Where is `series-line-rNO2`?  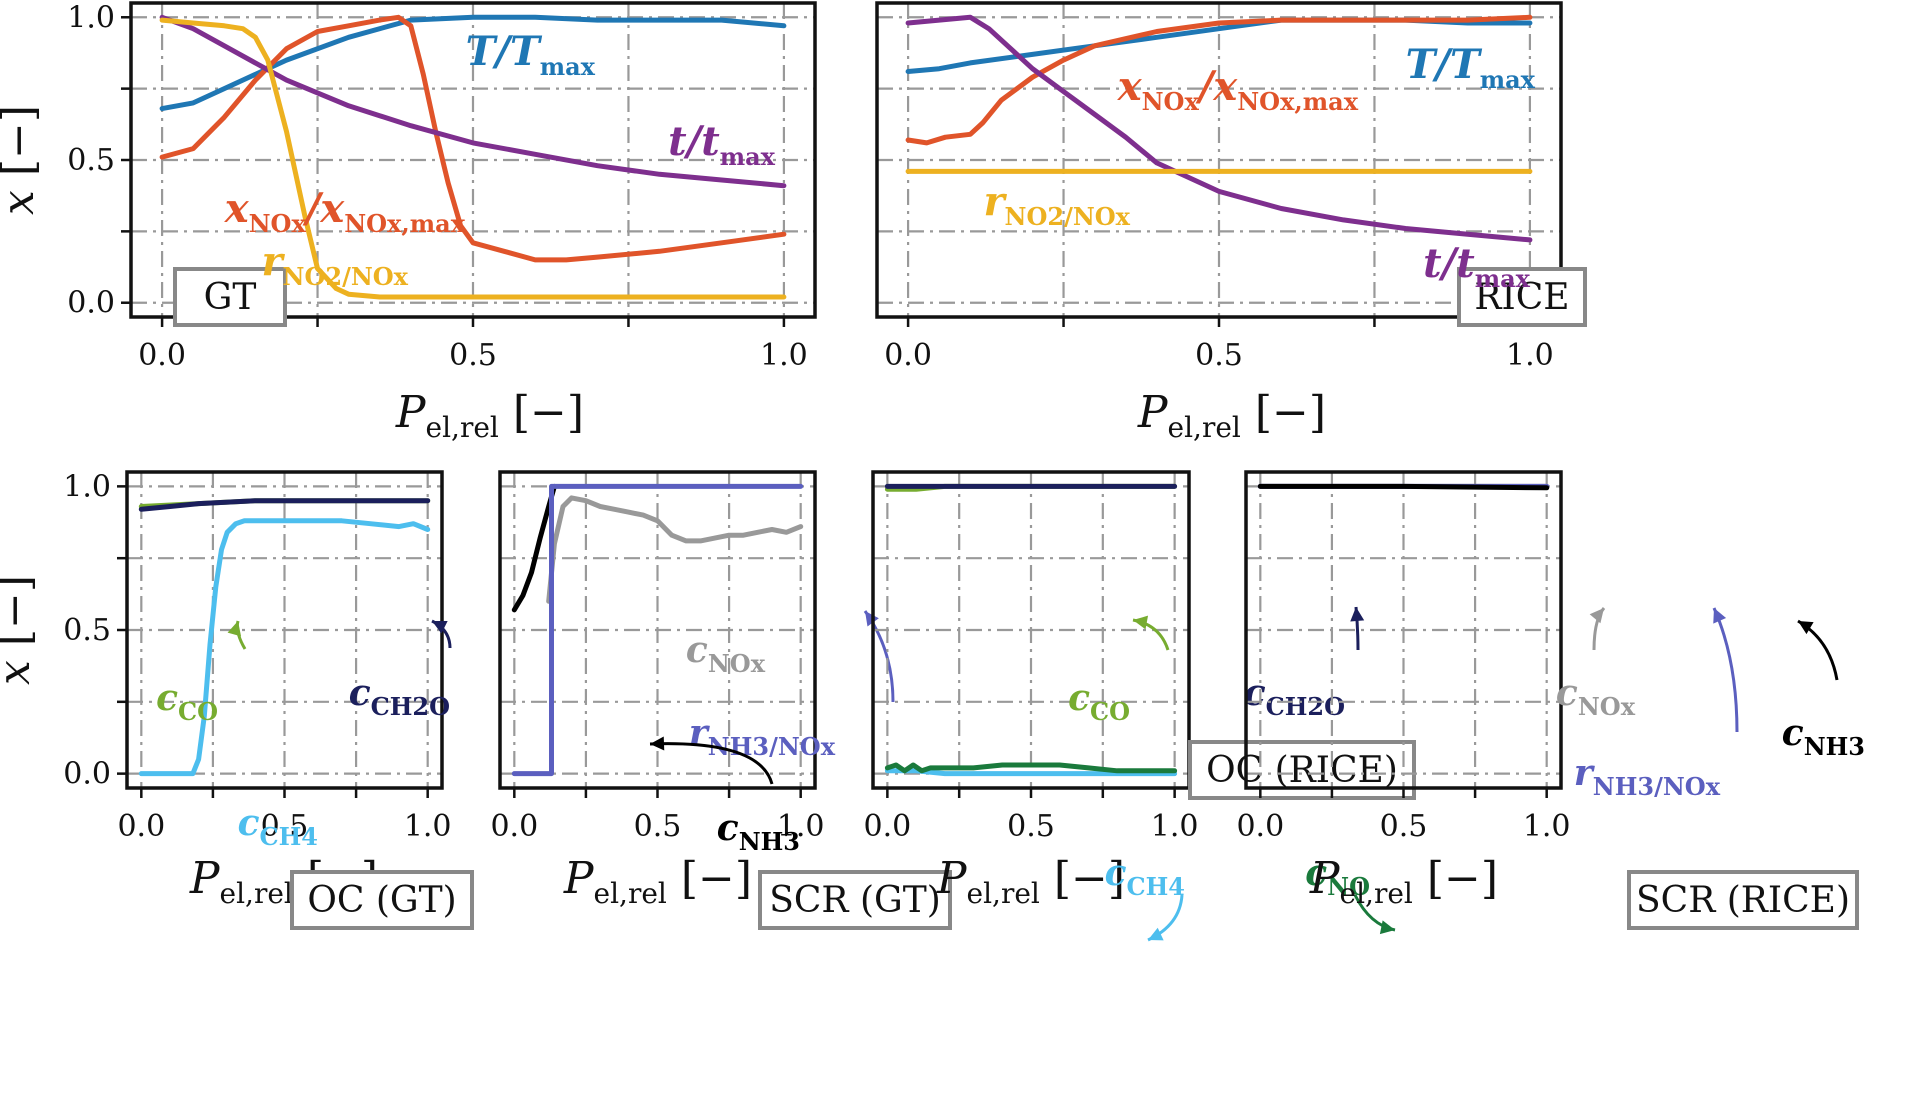
series-line-rNO2 is located at coordinates (473, 158).